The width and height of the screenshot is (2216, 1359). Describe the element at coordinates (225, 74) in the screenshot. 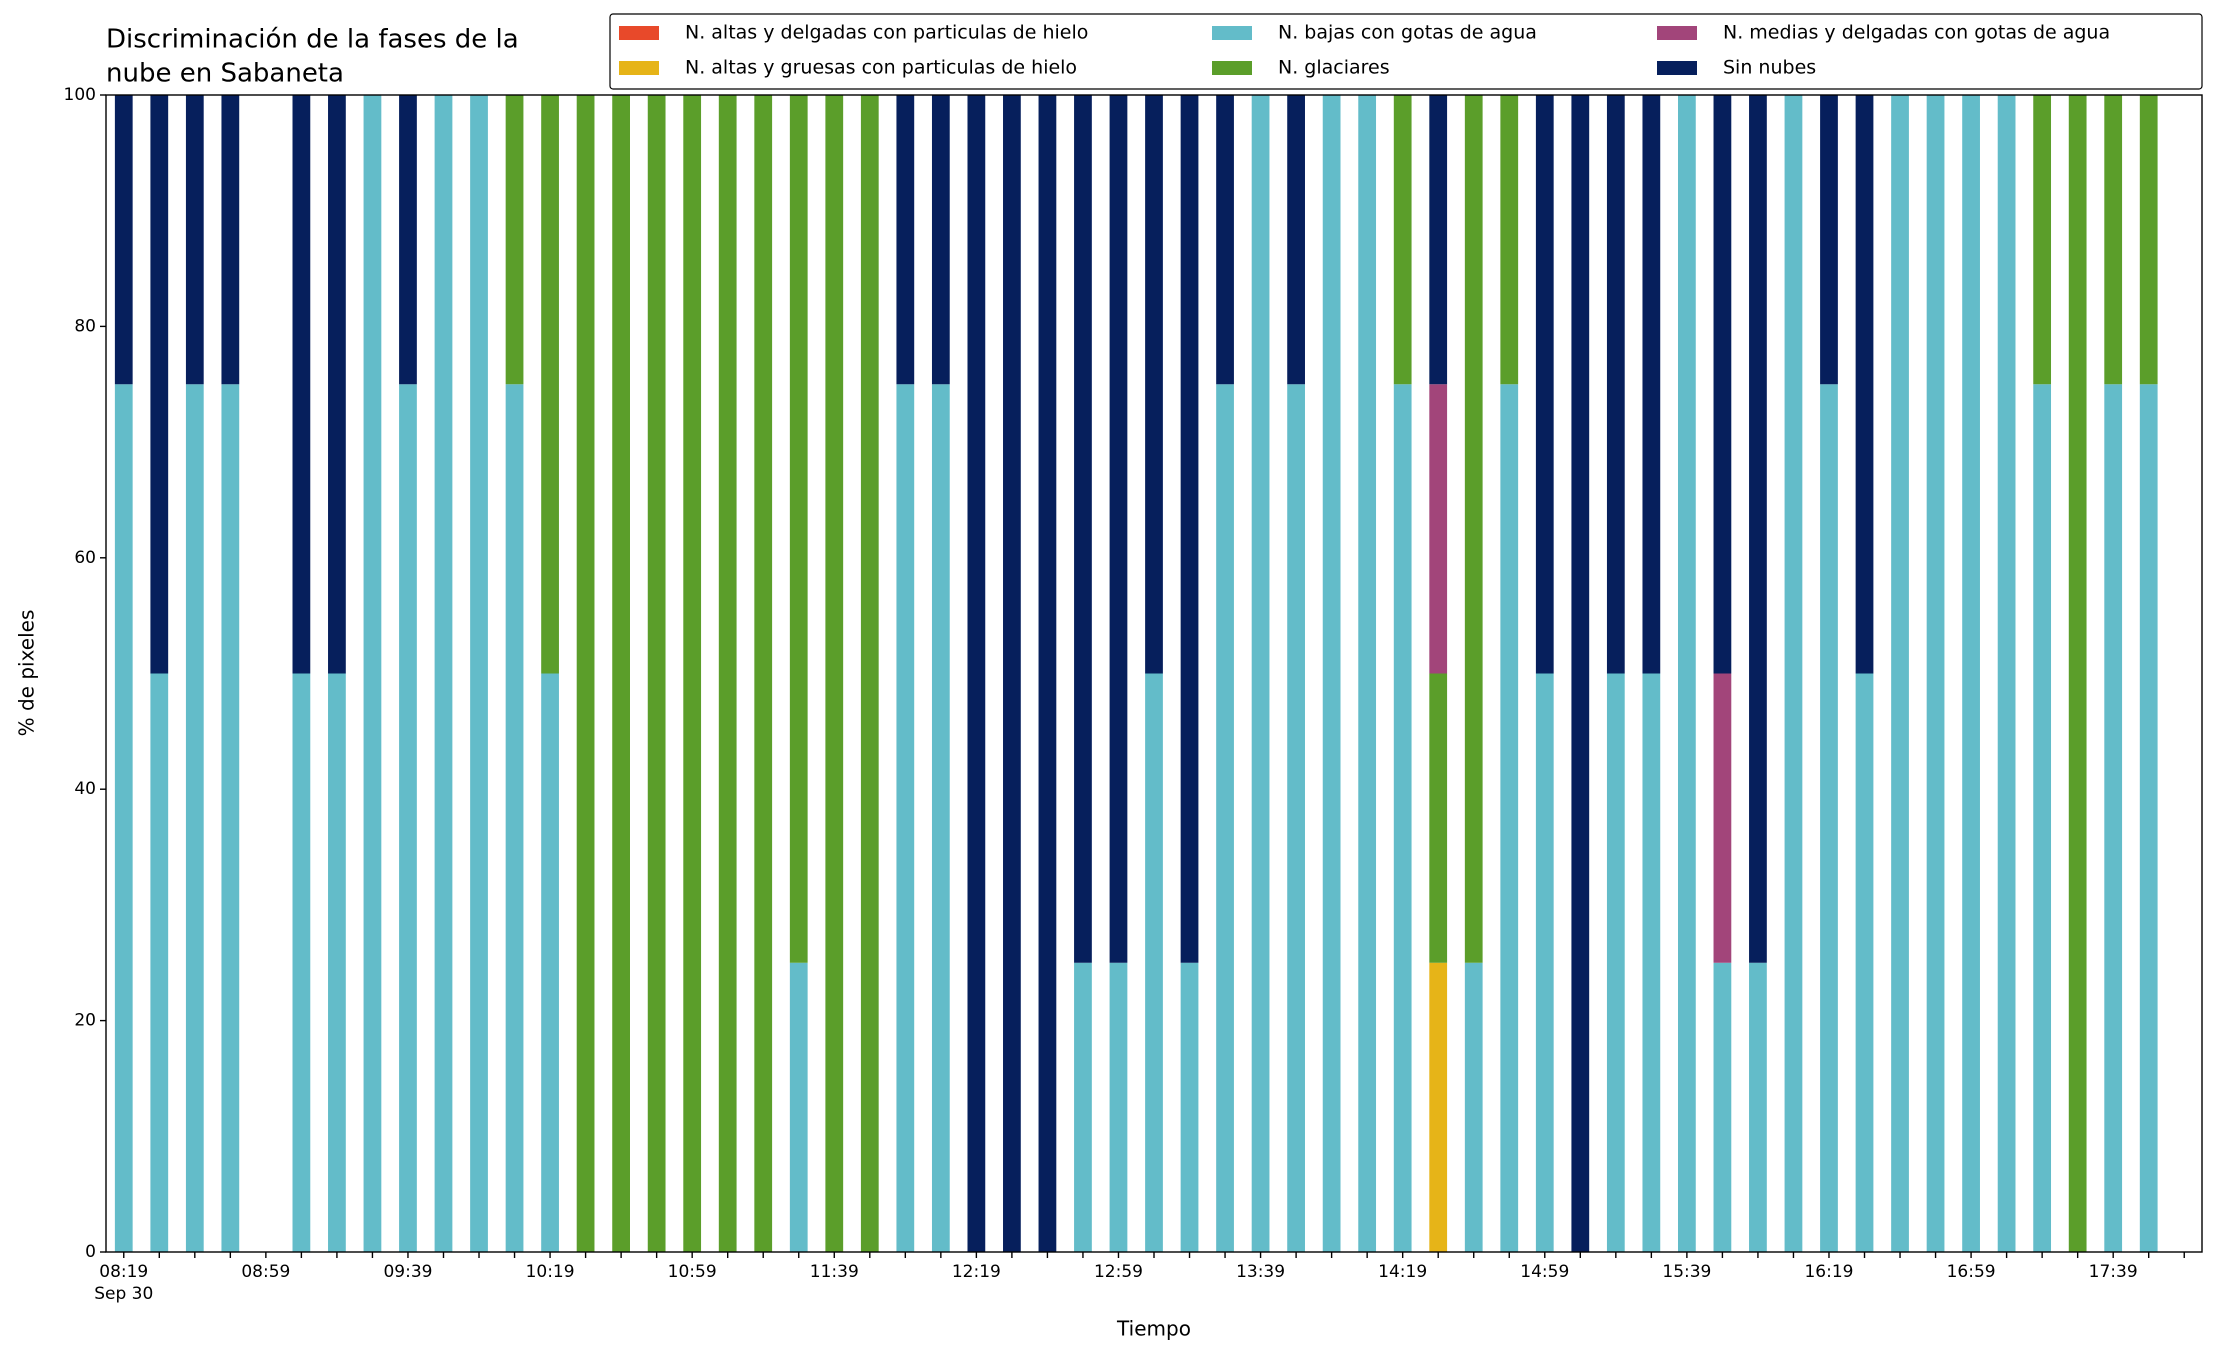

I see `chart-title: nube en Sabaneta` at that location.